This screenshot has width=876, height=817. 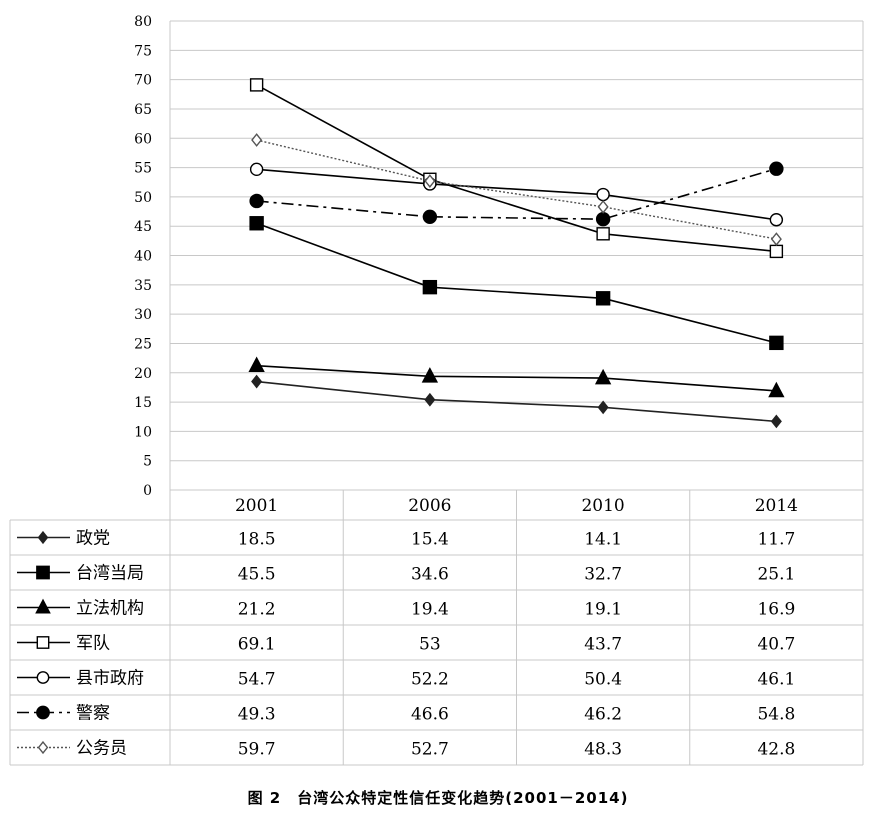 What do you see at coordinates (93, 644) in the screenshot?
I see `series-name: 军队` at bounding box center [93, 644].